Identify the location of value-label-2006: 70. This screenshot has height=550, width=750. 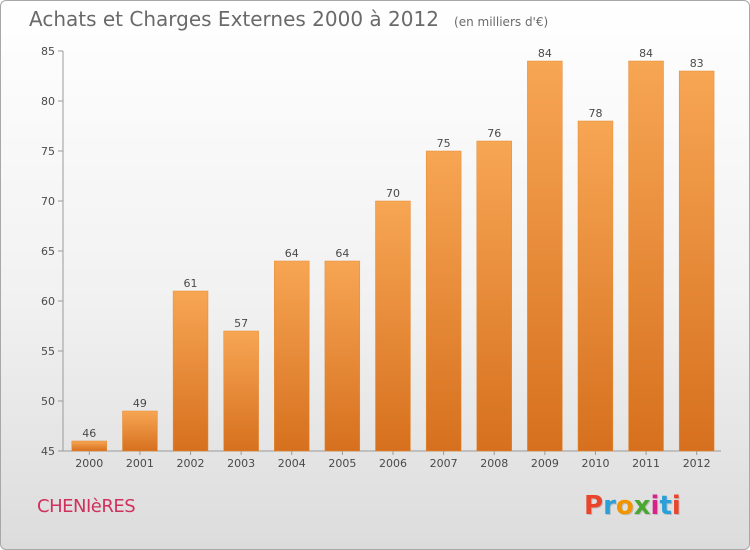
(393, 193).